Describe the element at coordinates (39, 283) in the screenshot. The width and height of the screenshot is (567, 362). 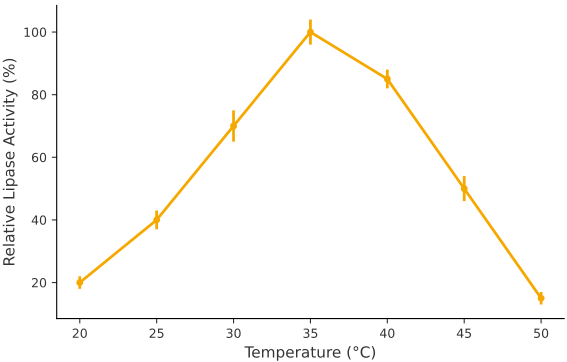
I see `y-tick-label: 20` at that location.